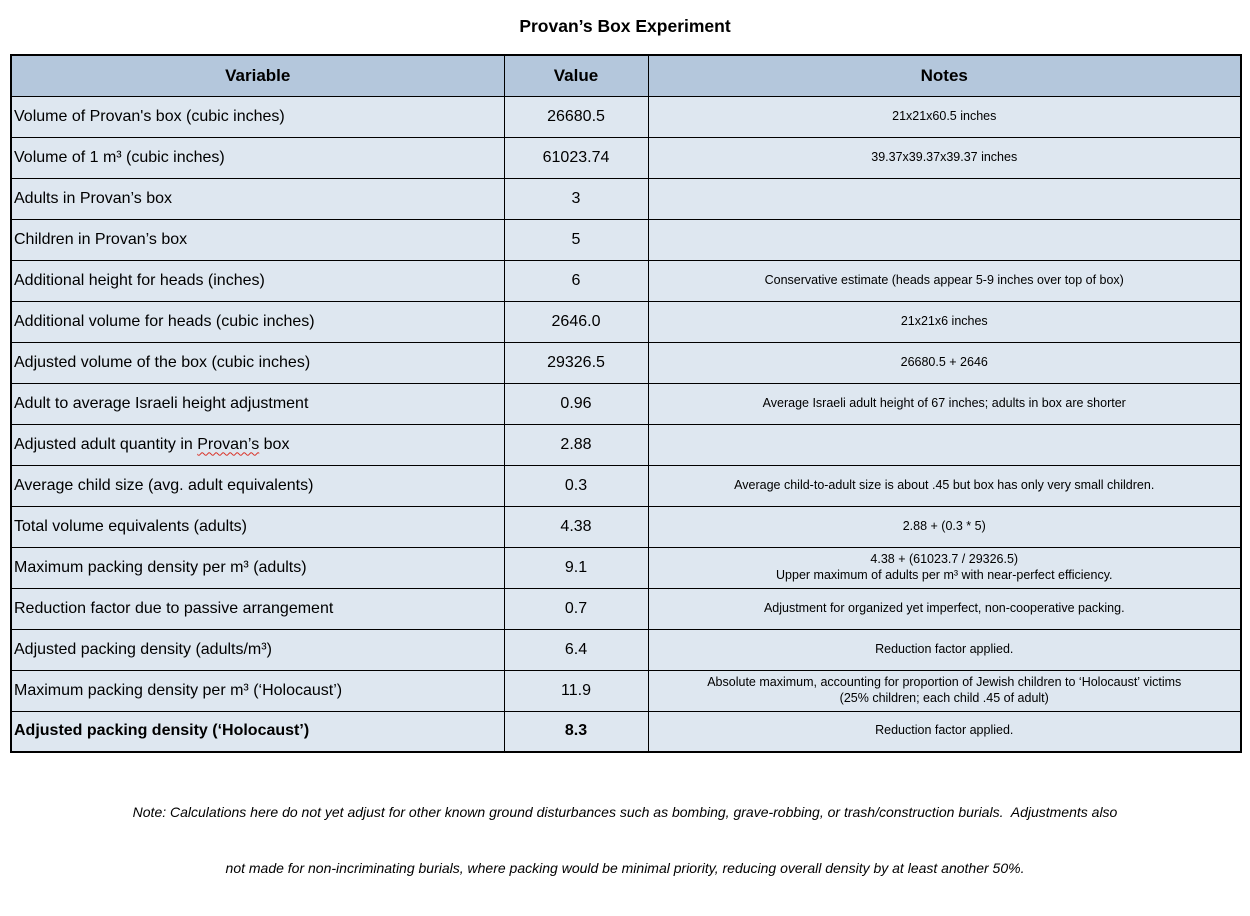 The width and height of the screenshot is (1250, 916). I want to click on table-row: Adults in Provan’s box 3, so click(626, 198).